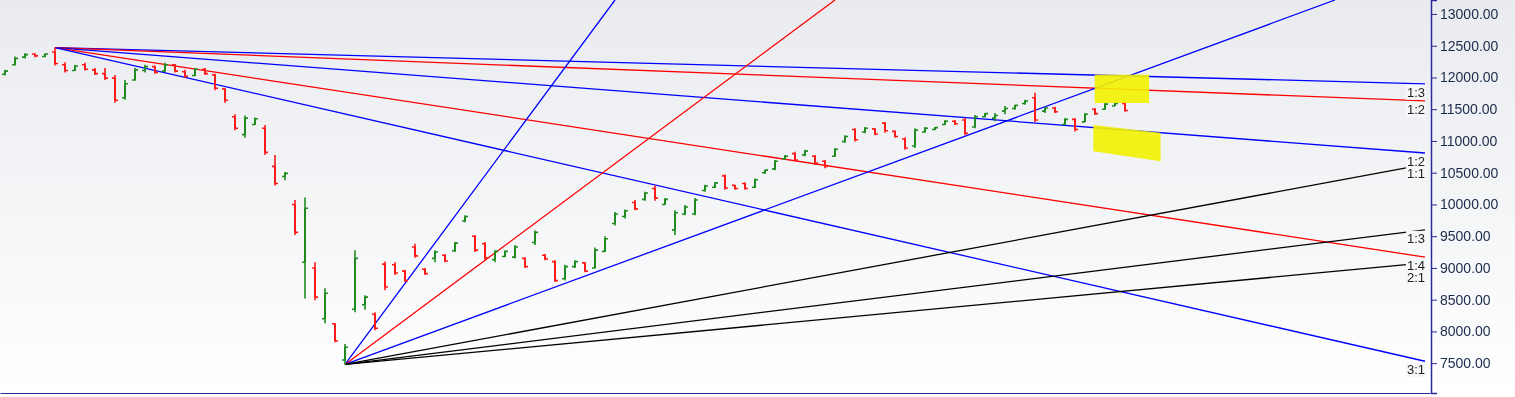 The width and height of the screenshot is (1515, 397). Describe the element at coordinates (1415, 174) in the screenshot. I see `series-label: 1:1` at that location.